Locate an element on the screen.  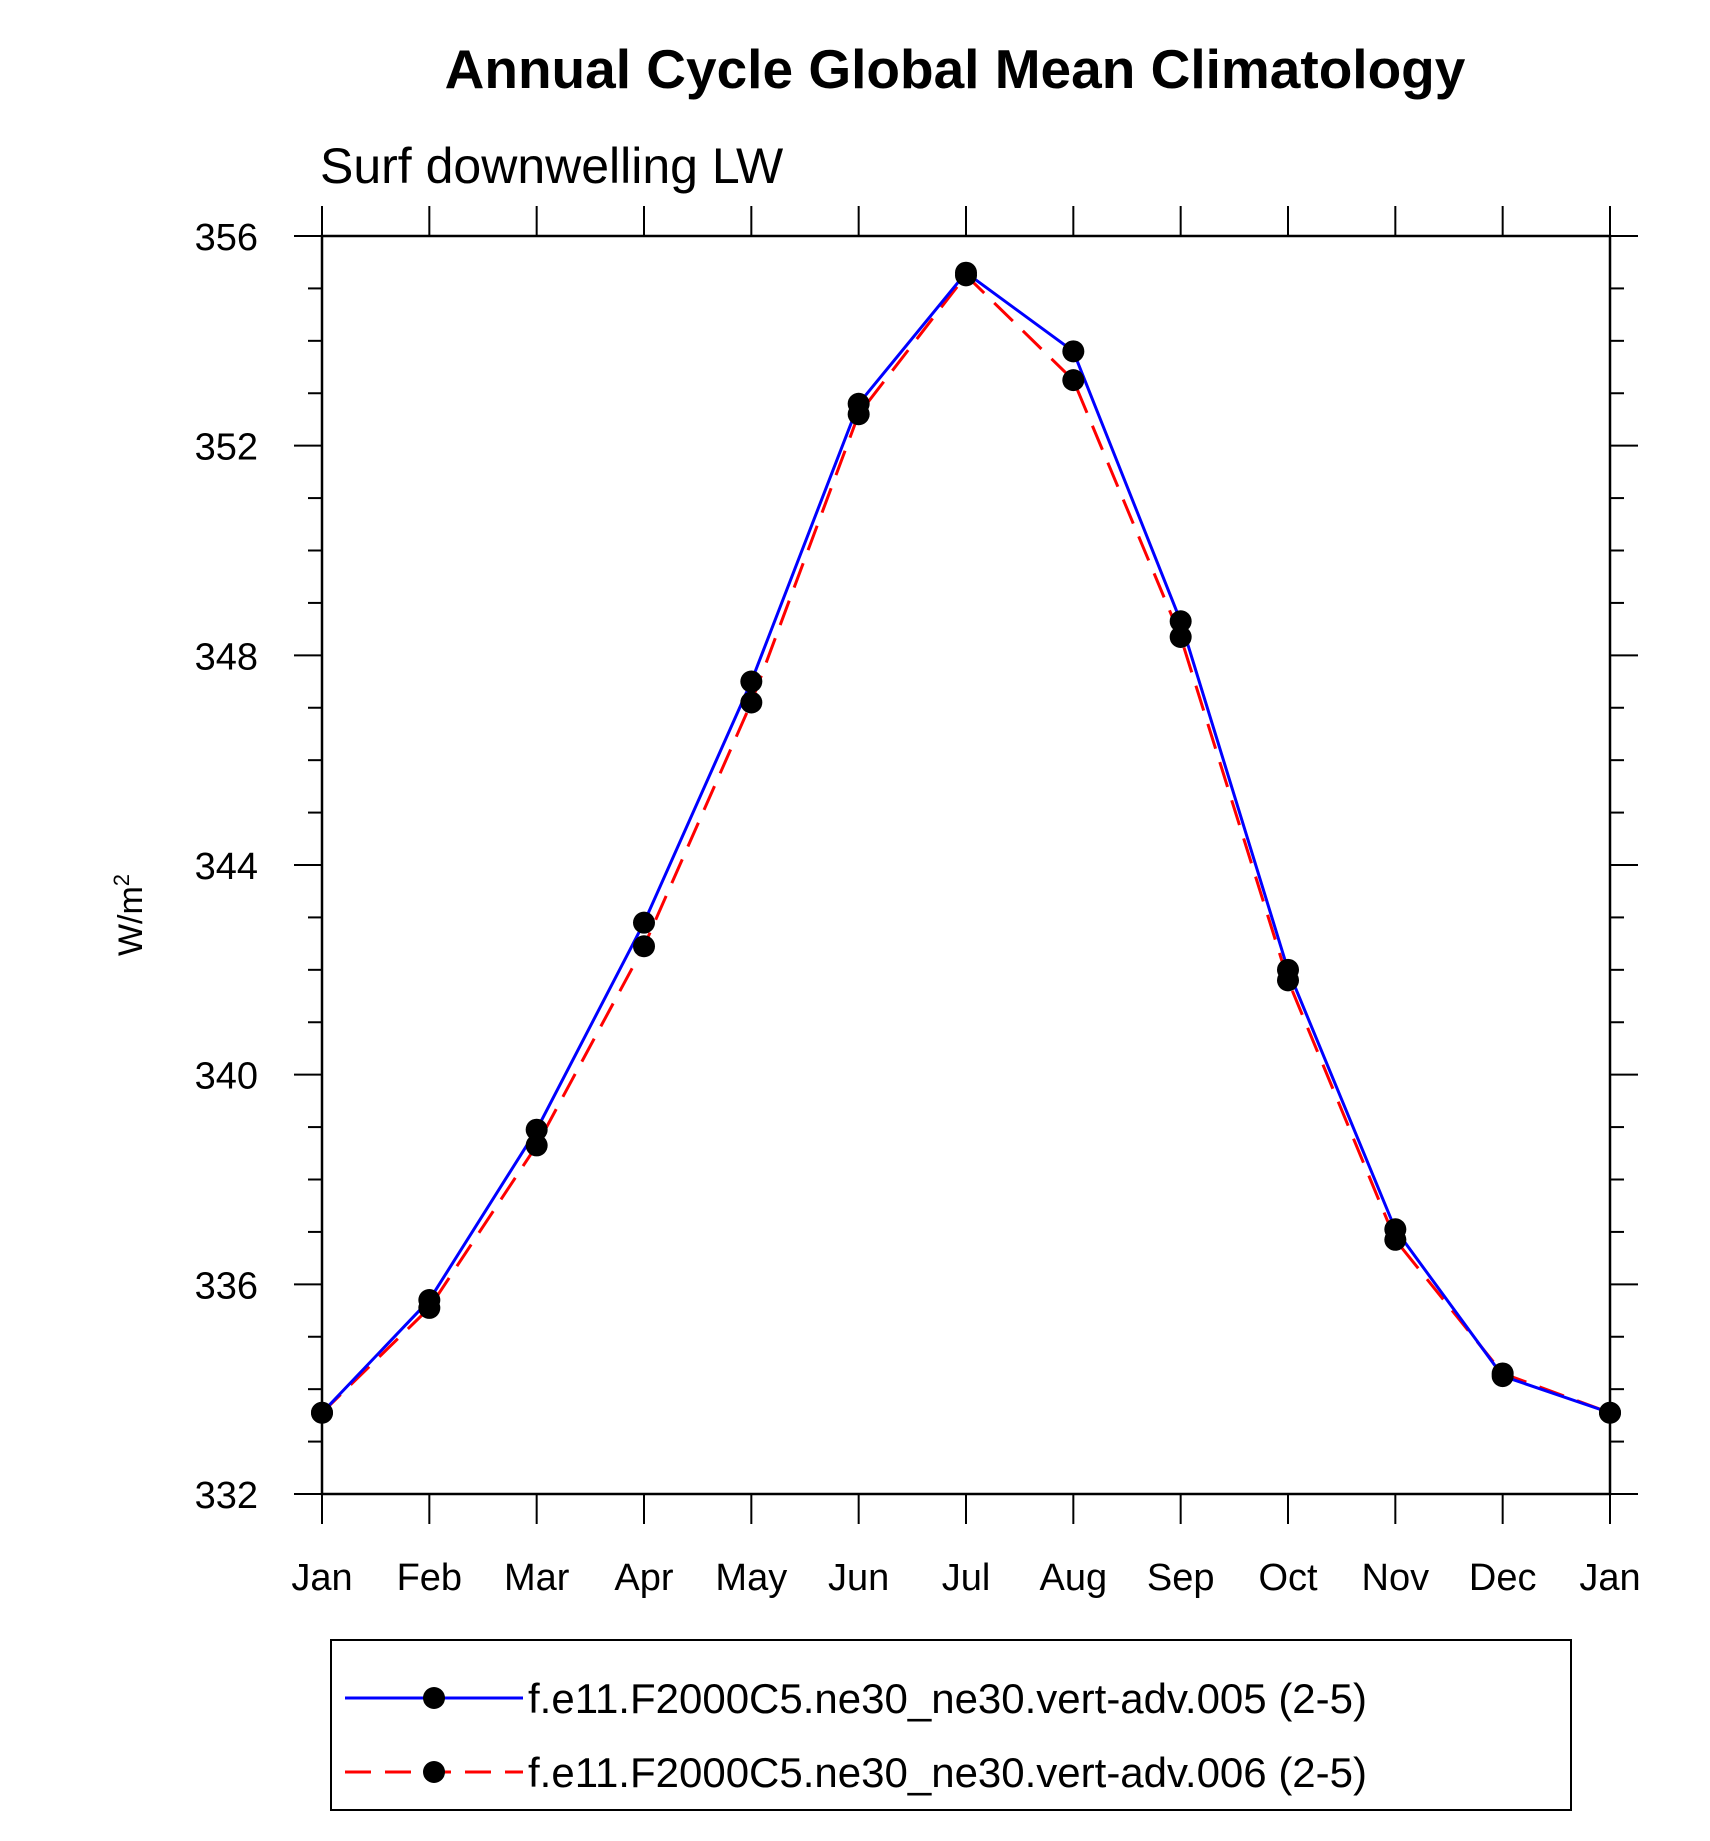
x-tick-label: Sep is located at coordinates (1181, 1578).